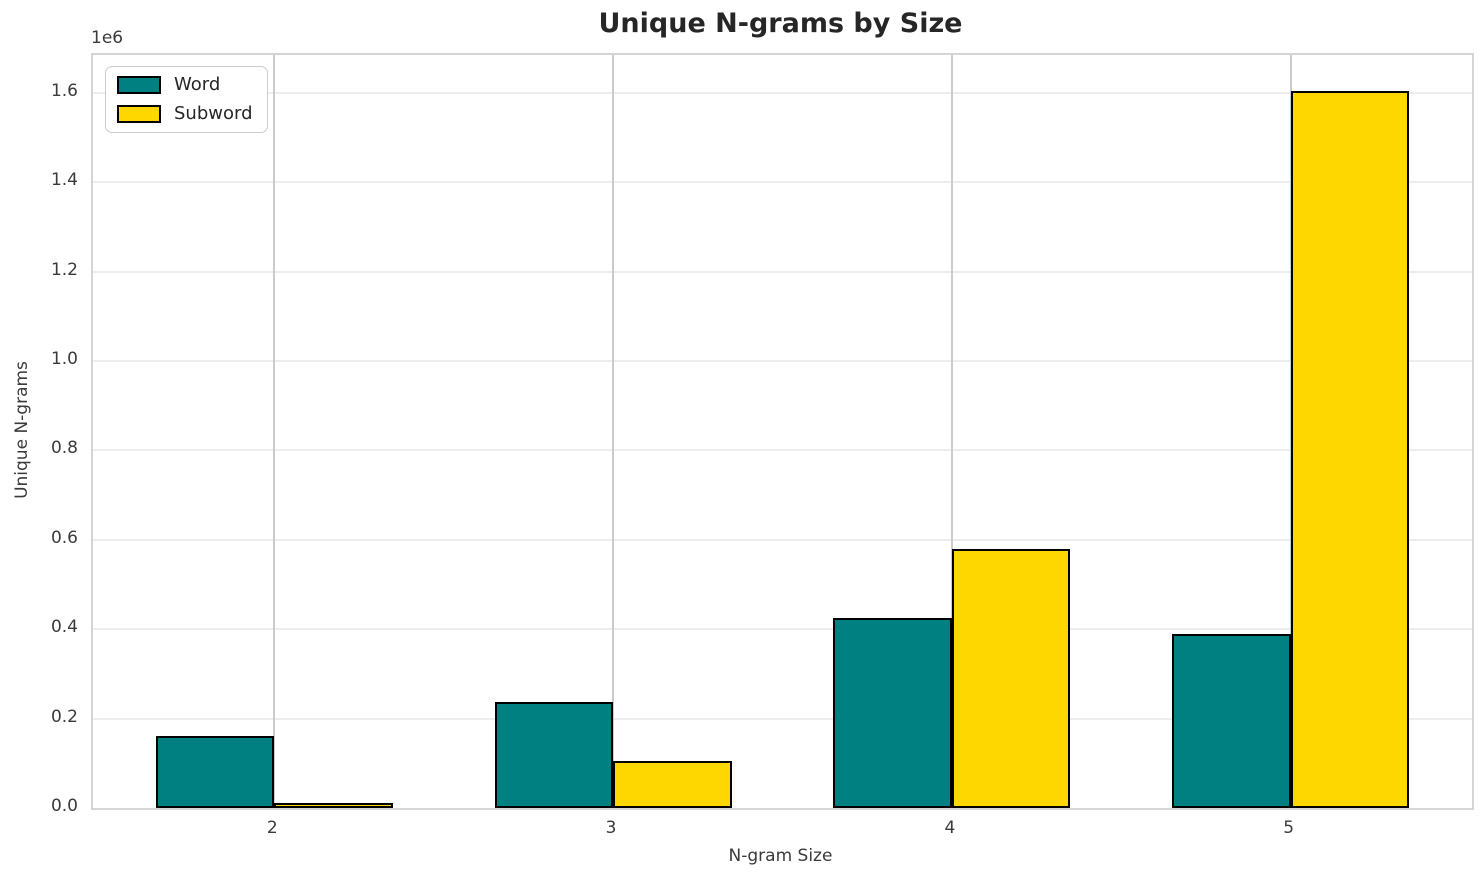  I want to click on y-tick-label: 1.6, so click(64, 90).